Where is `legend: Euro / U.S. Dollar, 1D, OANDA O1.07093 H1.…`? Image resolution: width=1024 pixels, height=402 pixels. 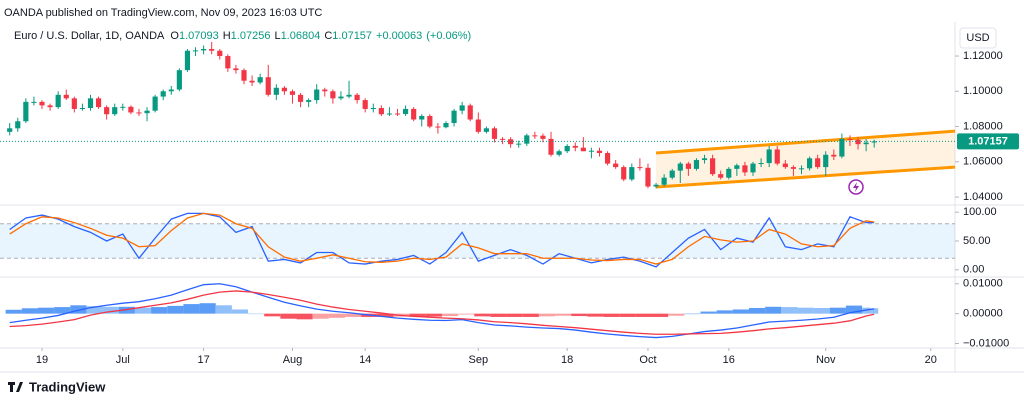
legend: Euro / U.S. Dollar, 1D, OANDA O1.07093 H1.… is located at coordinates (242, 36).